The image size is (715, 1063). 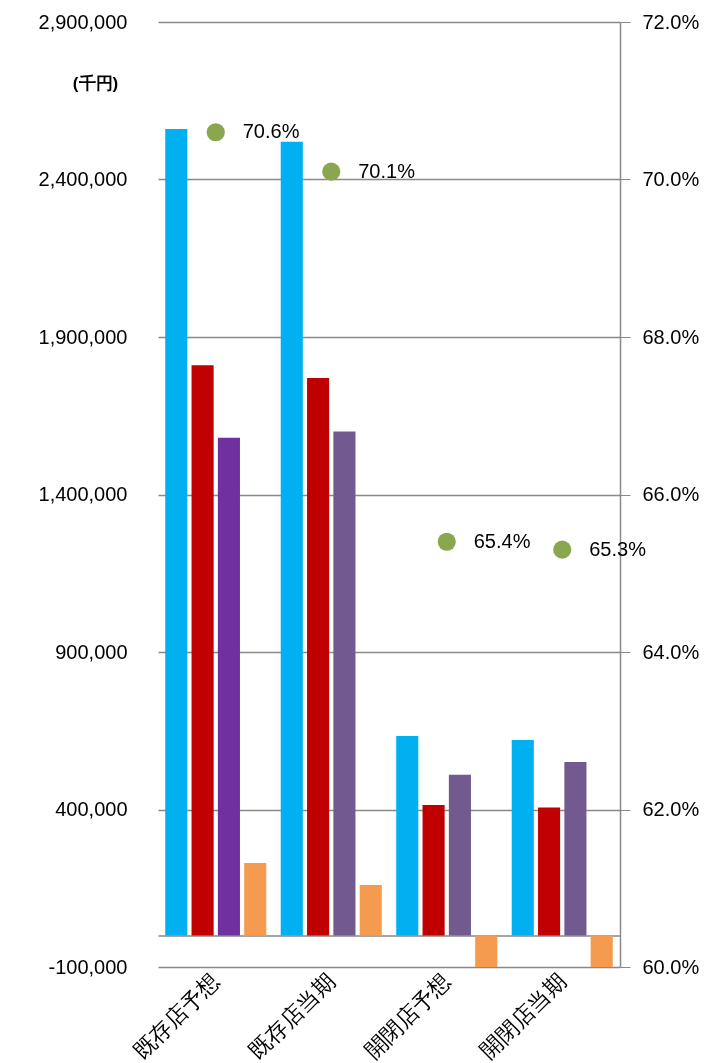 I want to click on data-label: 70.6%, so click(x=271, y=131).